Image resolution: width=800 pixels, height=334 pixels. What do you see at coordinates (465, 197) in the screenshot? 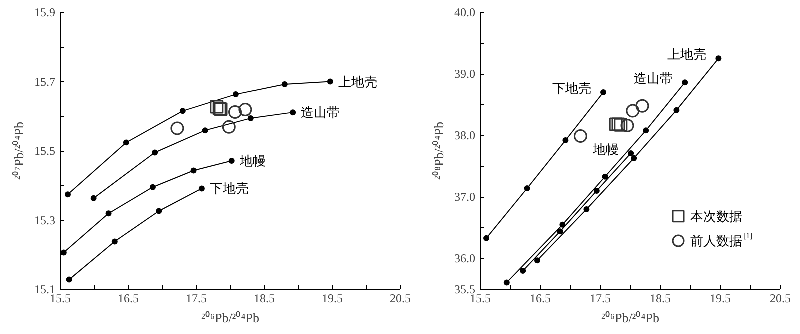
I see `y-tick-label: 37.0` at bounding box center [465, 197].